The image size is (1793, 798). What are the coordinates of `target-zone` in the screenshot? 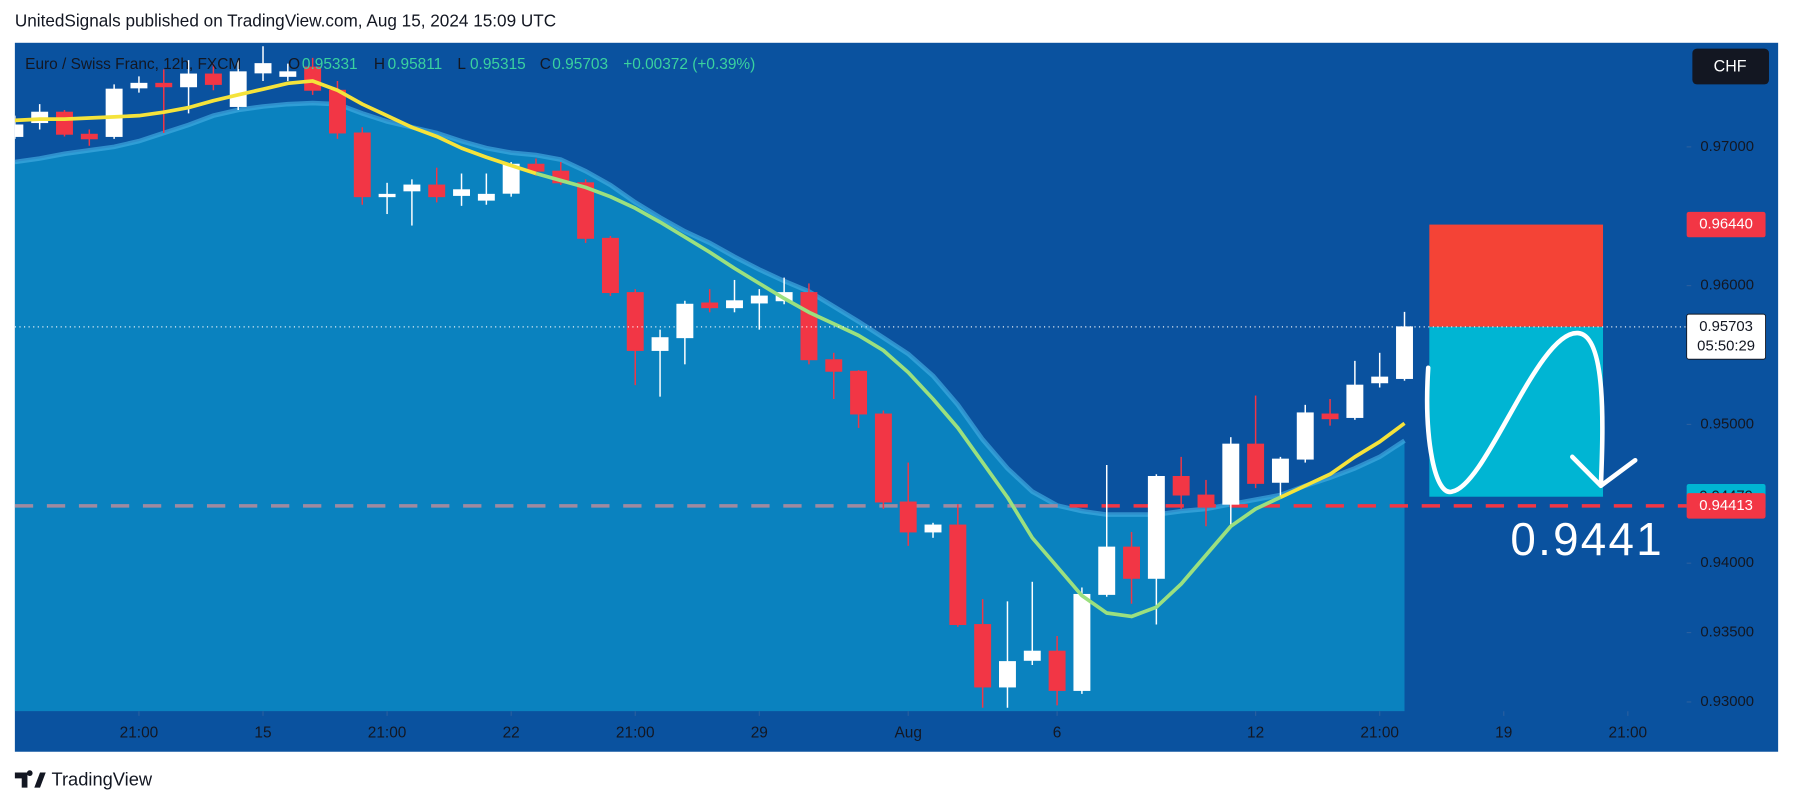 It's located at (1516, 411).